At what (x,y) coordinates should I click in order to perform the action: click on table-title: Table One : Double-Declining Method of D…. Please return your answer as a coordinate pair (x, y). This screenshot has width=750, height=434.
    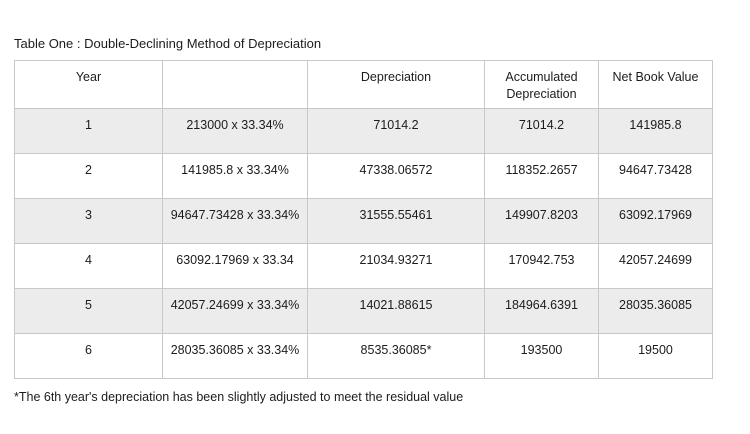
    Looking at the image, I should click on (168, 43).